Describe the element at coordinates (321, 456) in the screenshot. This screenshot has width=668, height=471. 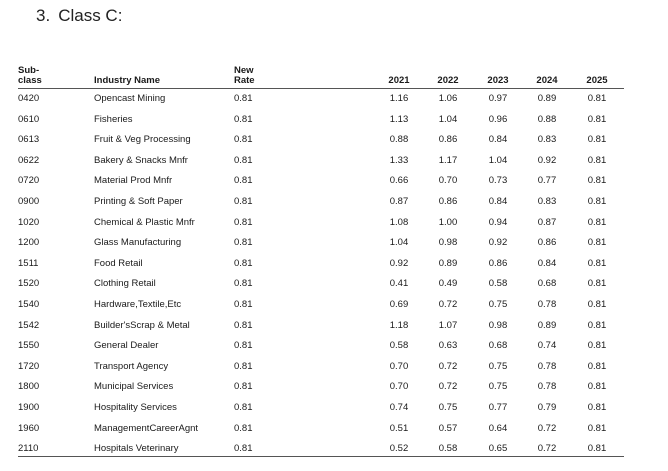
I see `table-bottom-rule` at that location.